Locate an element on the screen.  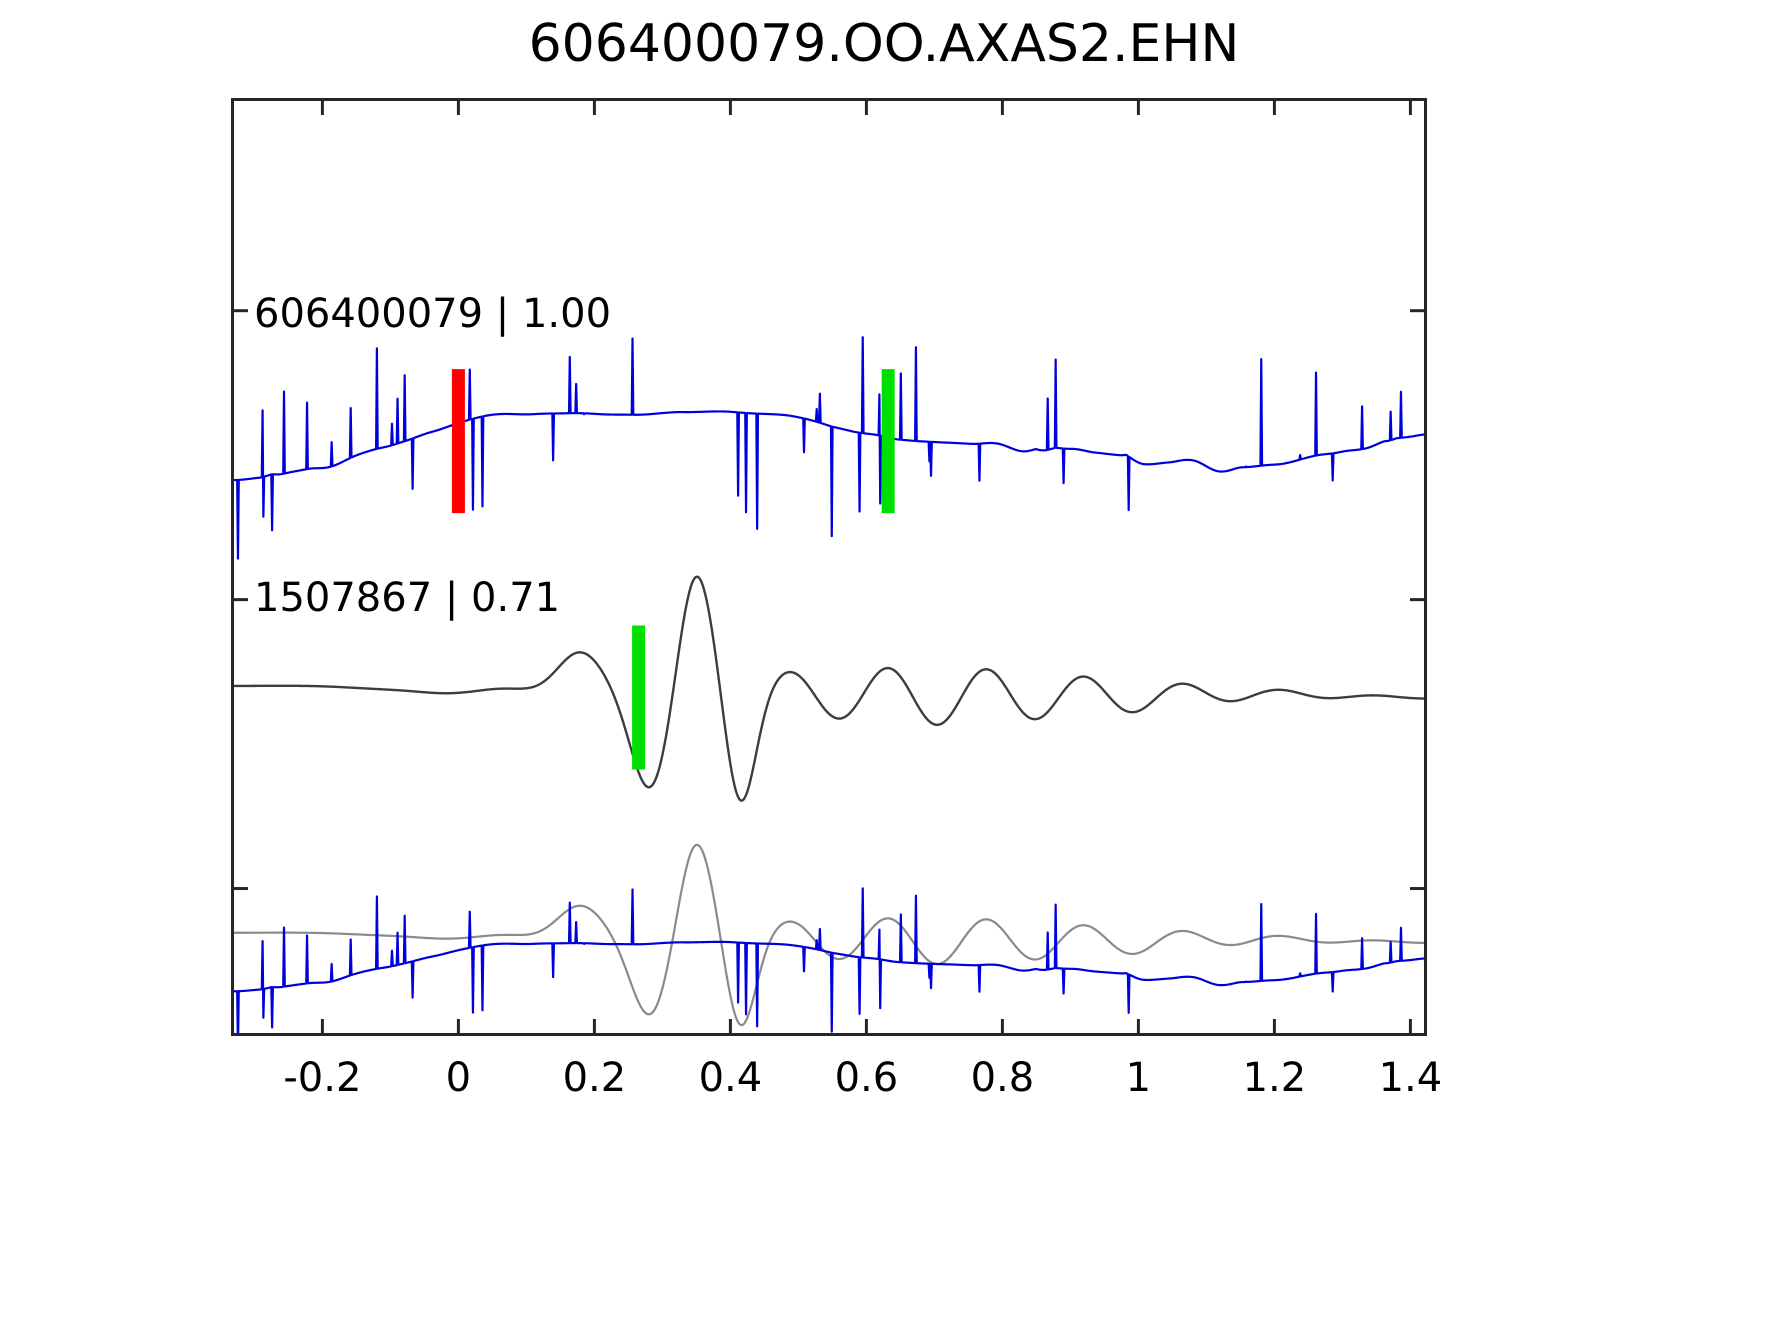
x-tick-label-1p2: 1.2 is located at coordinates (1274, 1078).